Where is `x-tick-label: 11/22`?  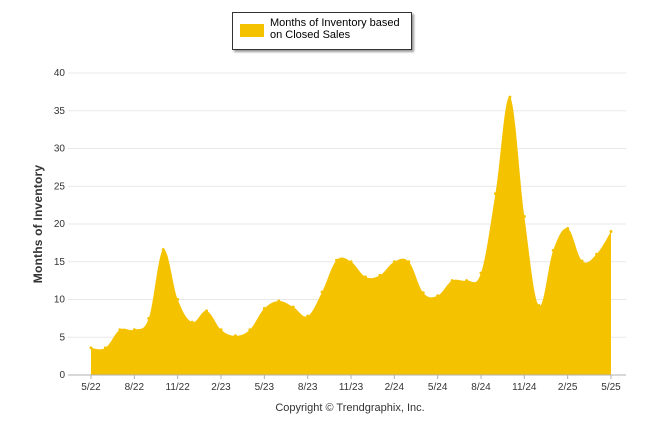
x-tick-label: 11/22 is located at coordinates (178, 387).